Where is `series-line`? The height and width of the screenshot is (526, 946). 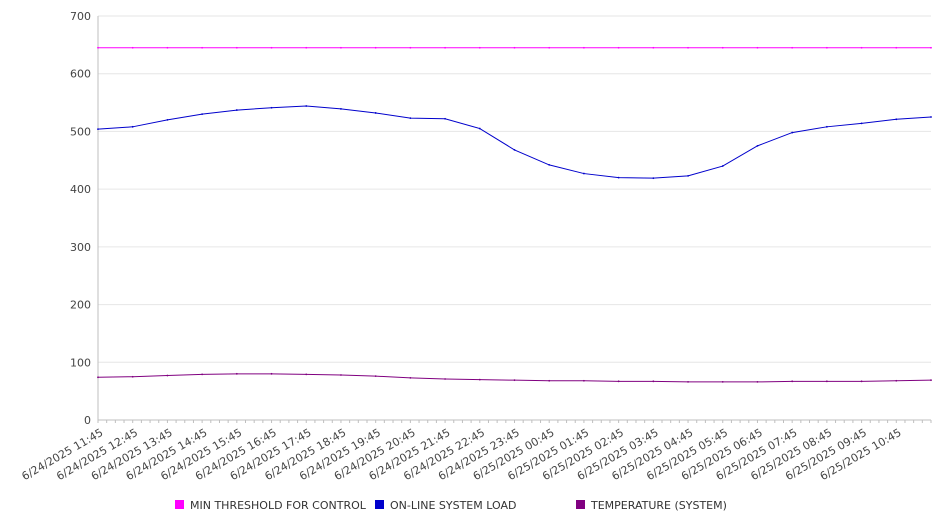 series-line is located at coordinates (514, 142).